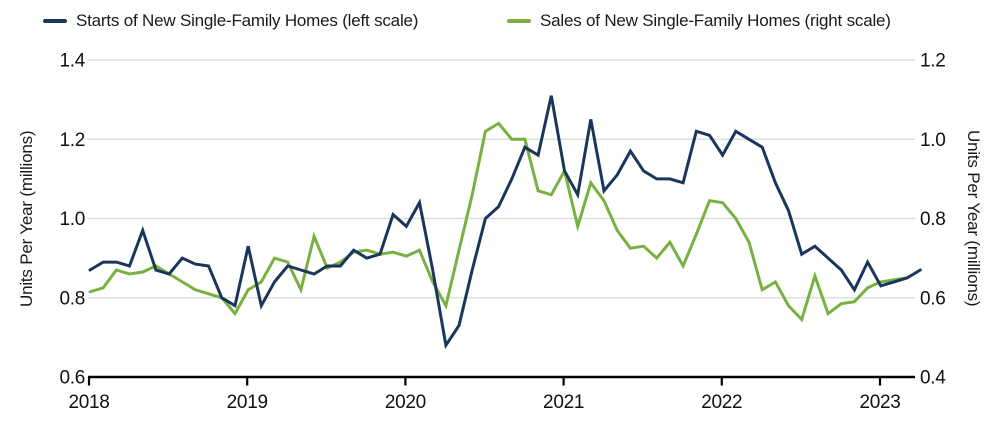 This screenshot has width=1000, height=440. I want to click on right-axis-tick-label: 1.2, so click(933, 61).